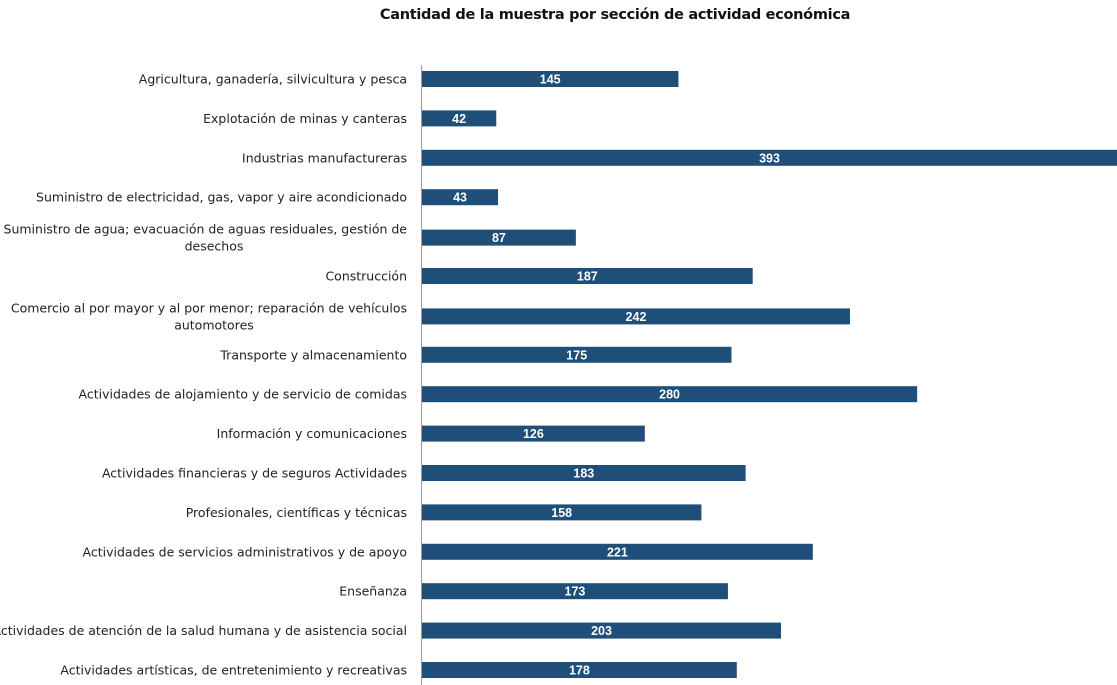 Image resolution: width=1117 pixels, height=685 pixels. Describe the element at coordinates (296, 512) in the screenshot. I see `category-label: Profesionales, científicas y técnicas` at that location.